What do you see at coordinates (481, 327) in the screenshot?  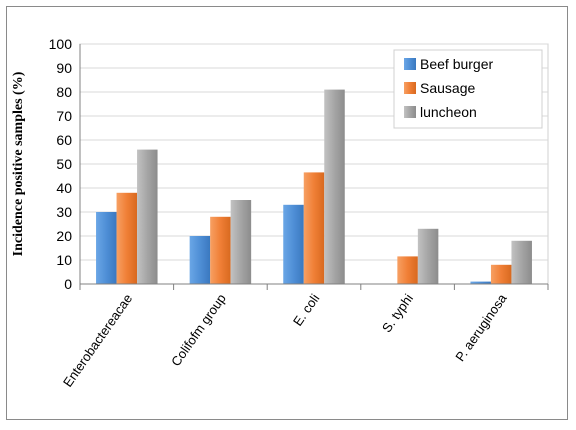 I see `category-label: P. aeruginosa` at bounding box center [481, 327].